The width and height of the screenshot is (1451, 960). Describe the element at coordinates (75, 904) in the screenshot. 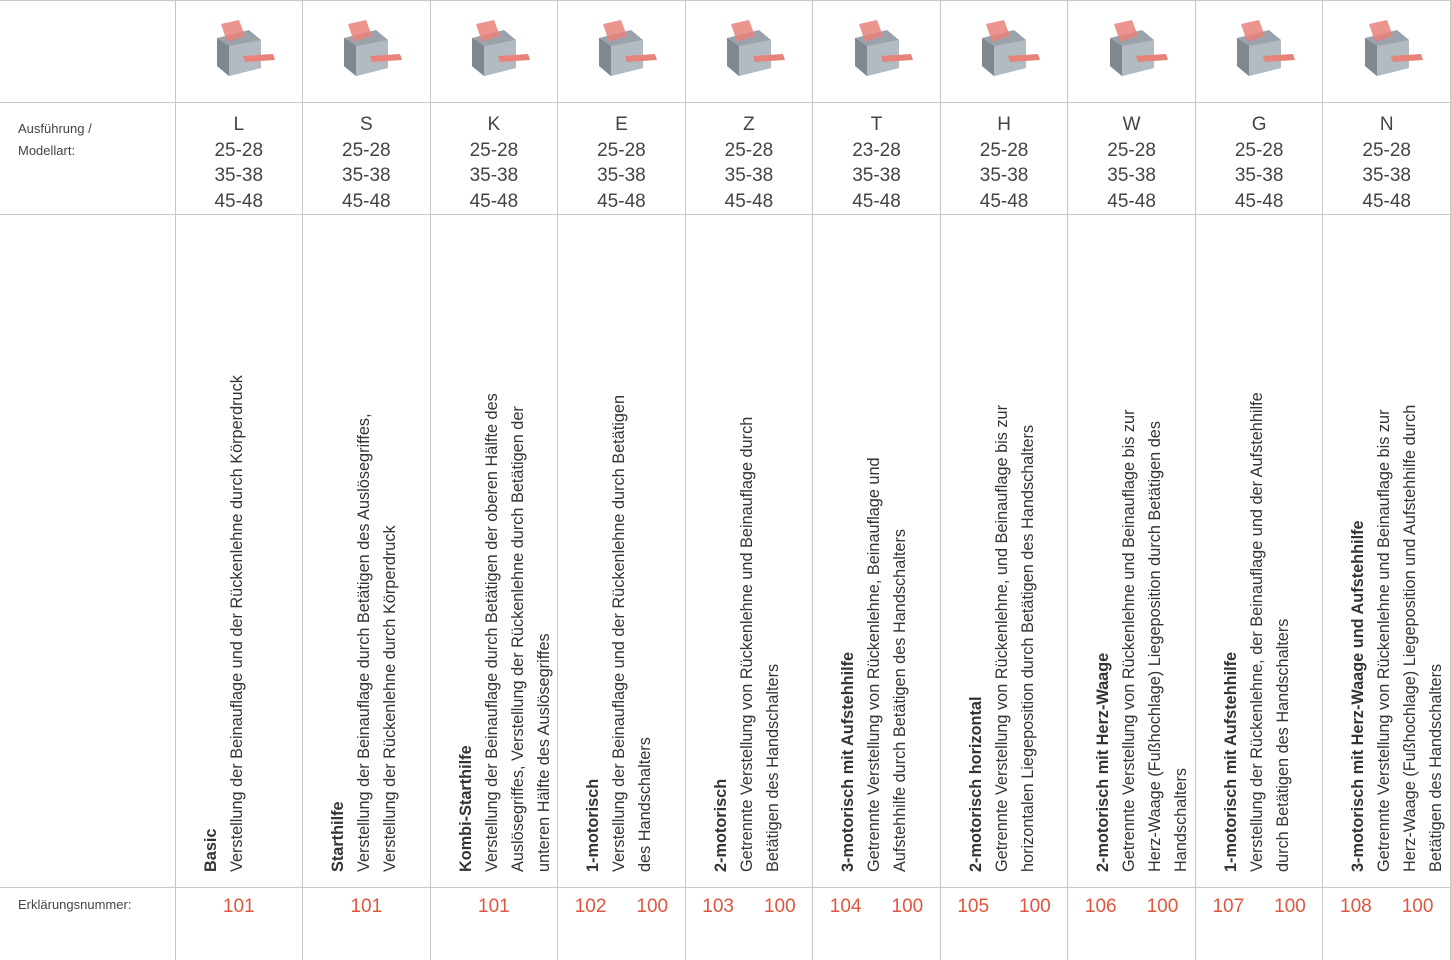

I see `row-label: Erklärungsnummer:` at that location.